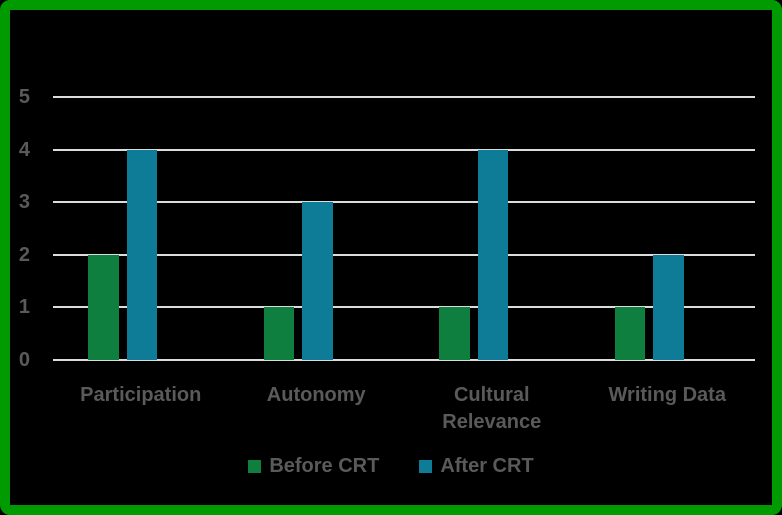 The image size is (782, 515). What do you see at coordinates (141, 409) in the screenshot?
I see `category-label-cell: Participation` at bounding box center [141, 409].